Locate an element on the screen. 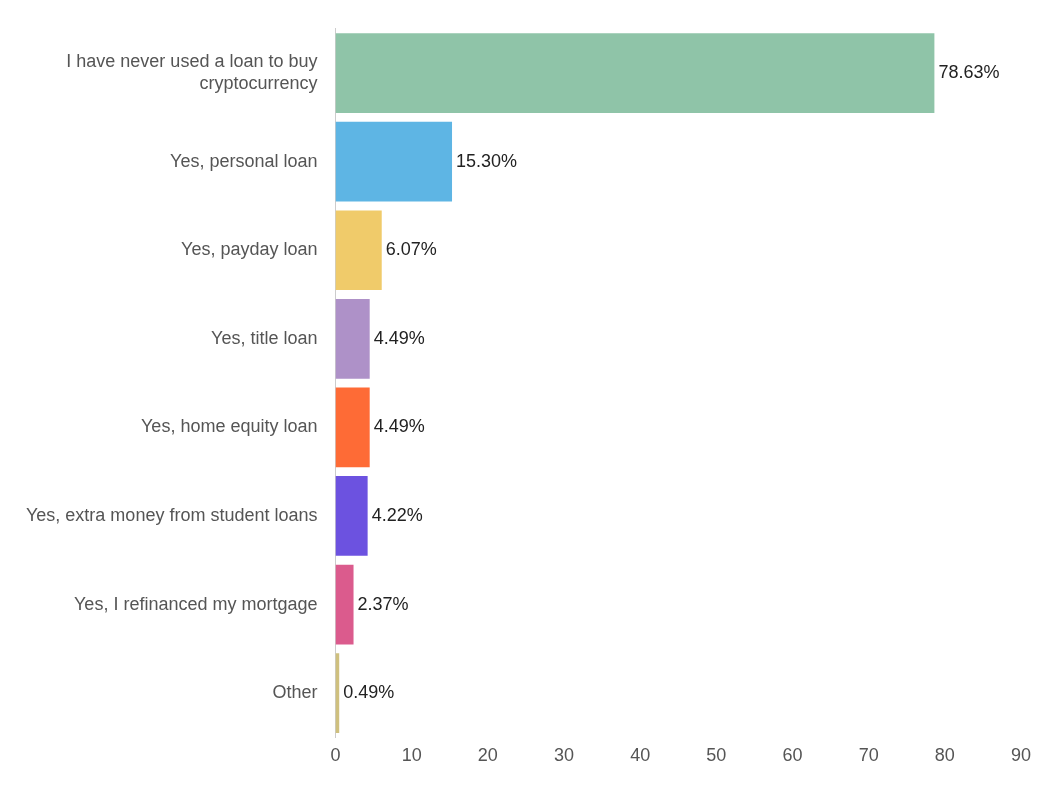 This screenshot has height=785, width=1041. data-label: 2.37% is located at coordinates (383, 603).